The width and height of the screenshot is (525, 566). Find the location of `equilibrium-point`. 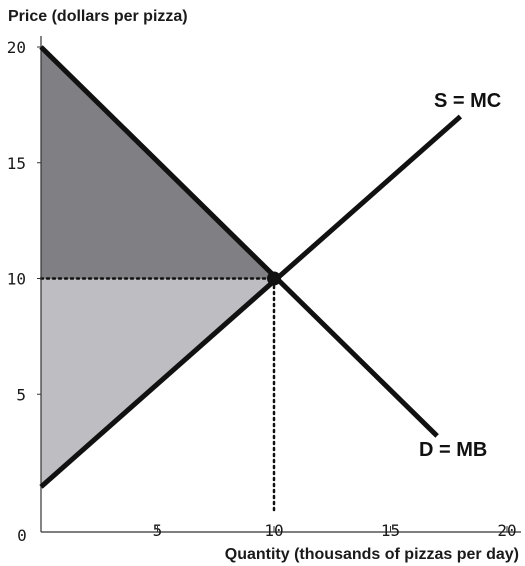

equilibrium-point is located at coordinates (274, 278).